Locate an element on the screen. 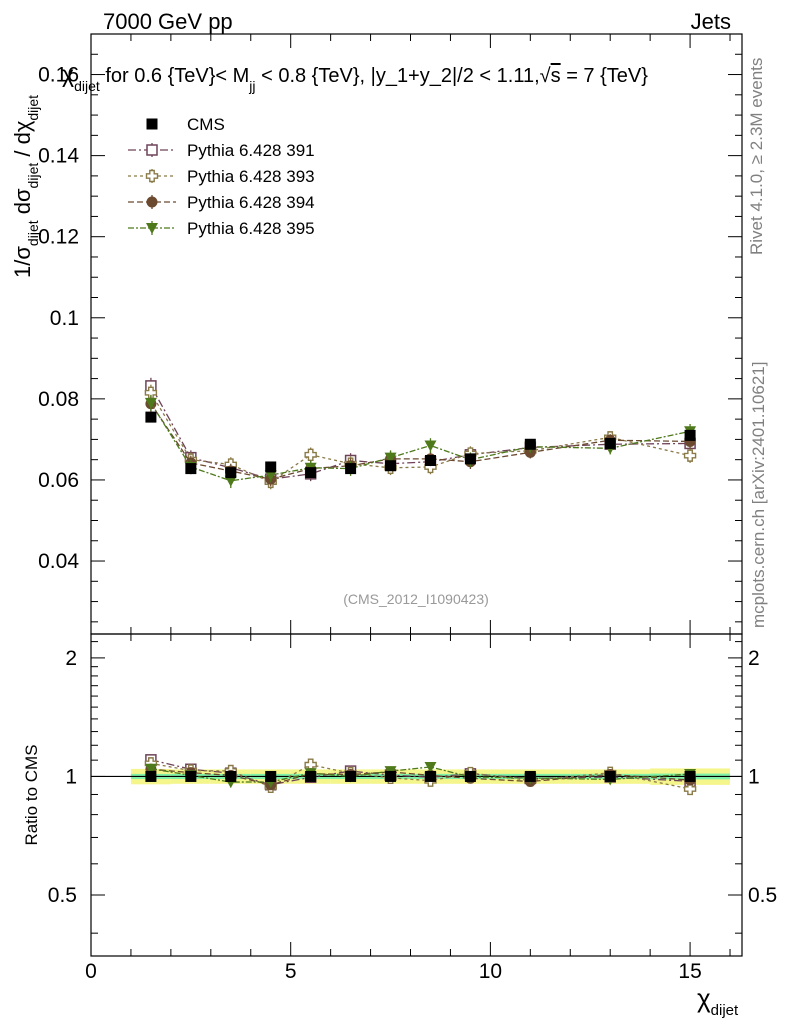 This screenshot has width=786, height=1024. legend-entry: Pythia 6.428 391 is located at coordinates (221, 150).